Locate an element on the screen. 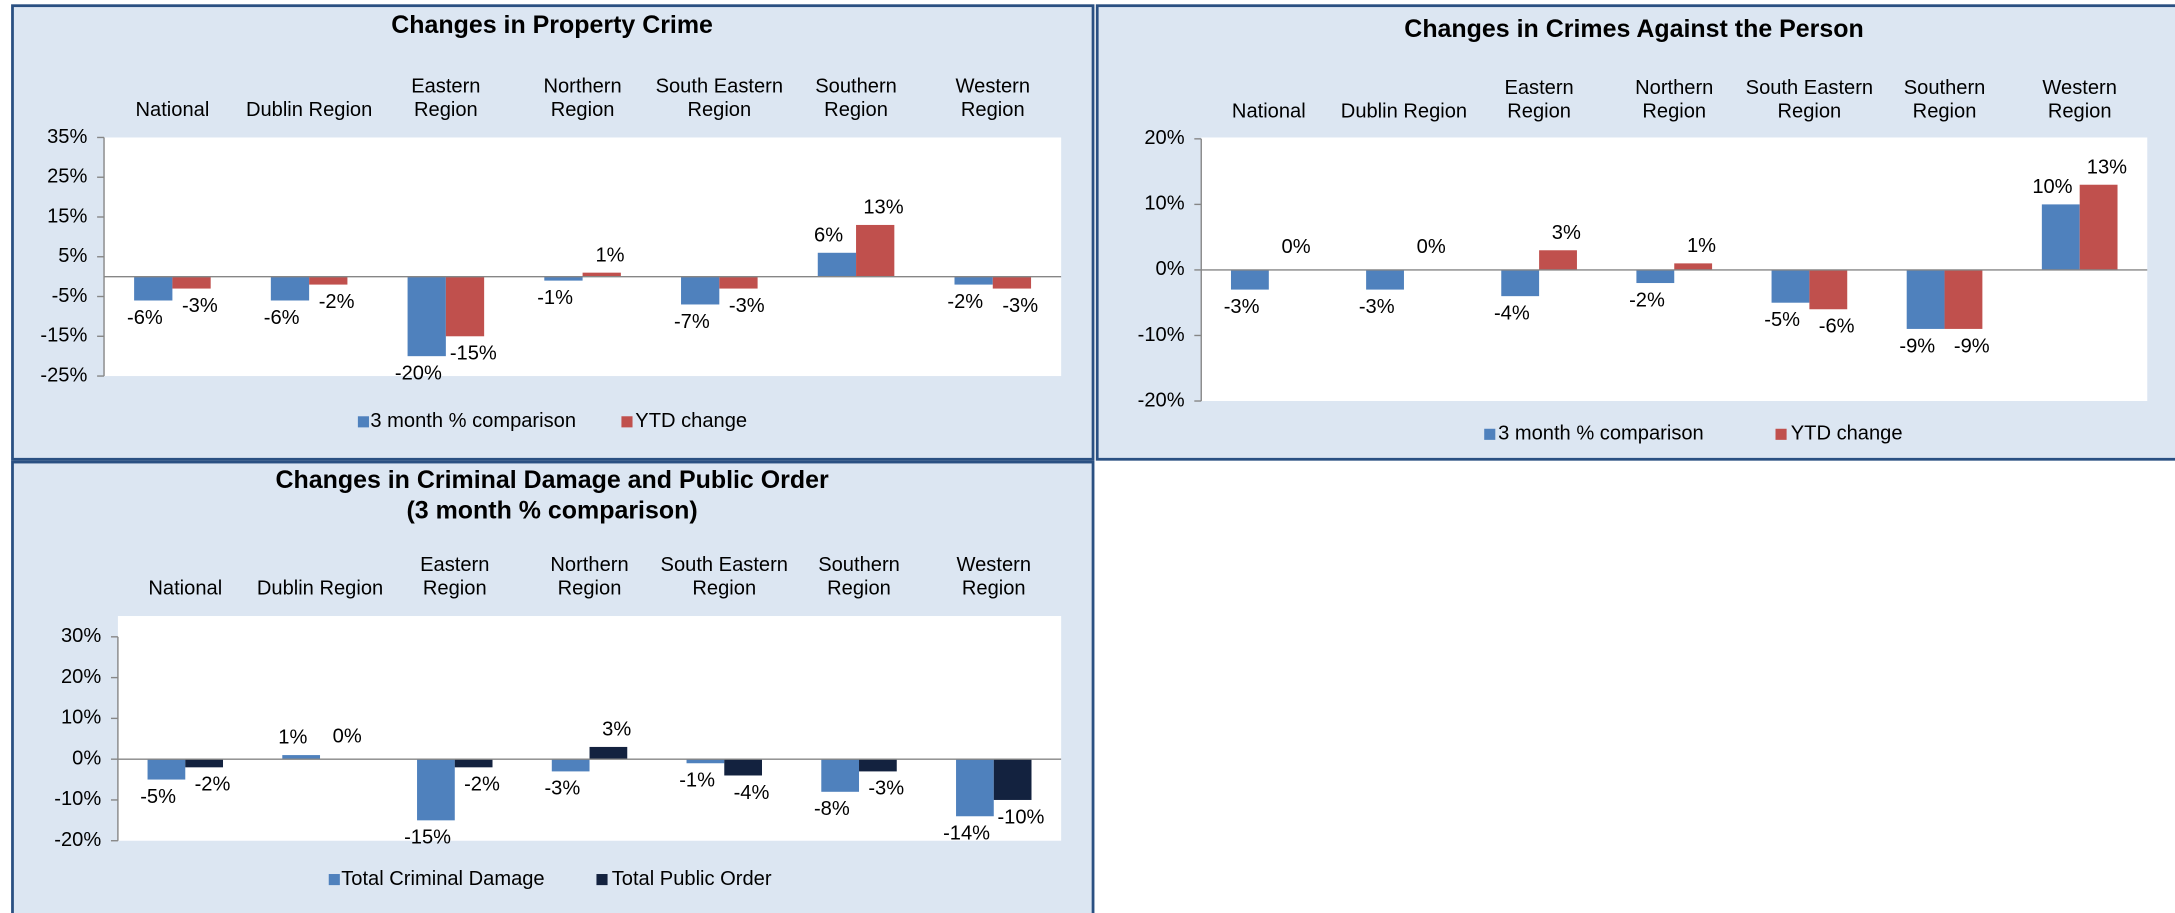  value-label: -15% is located at coordinates (427, 838).